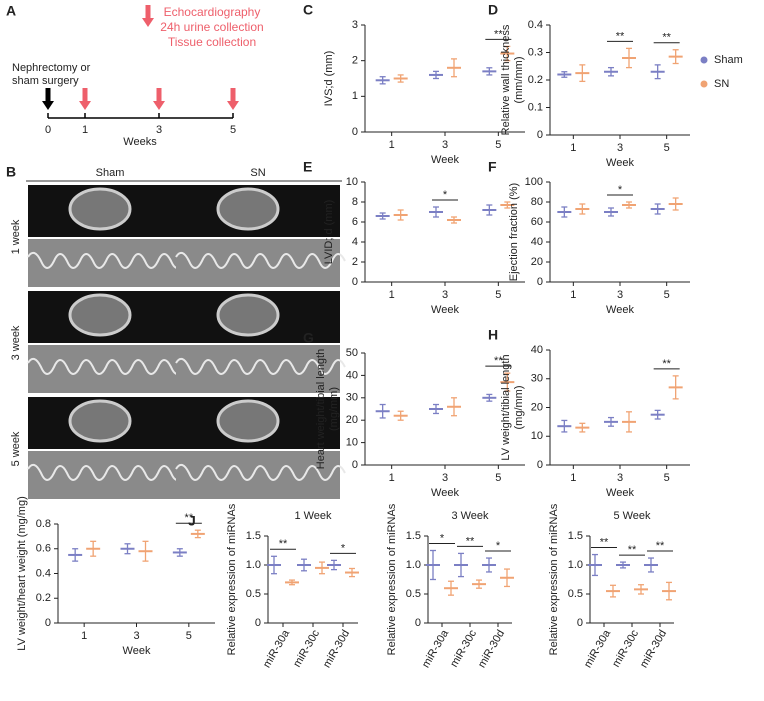 The width and height of the screenshot is (764, 701). I want to click on y-tick-label: 6, so click(355, 222).